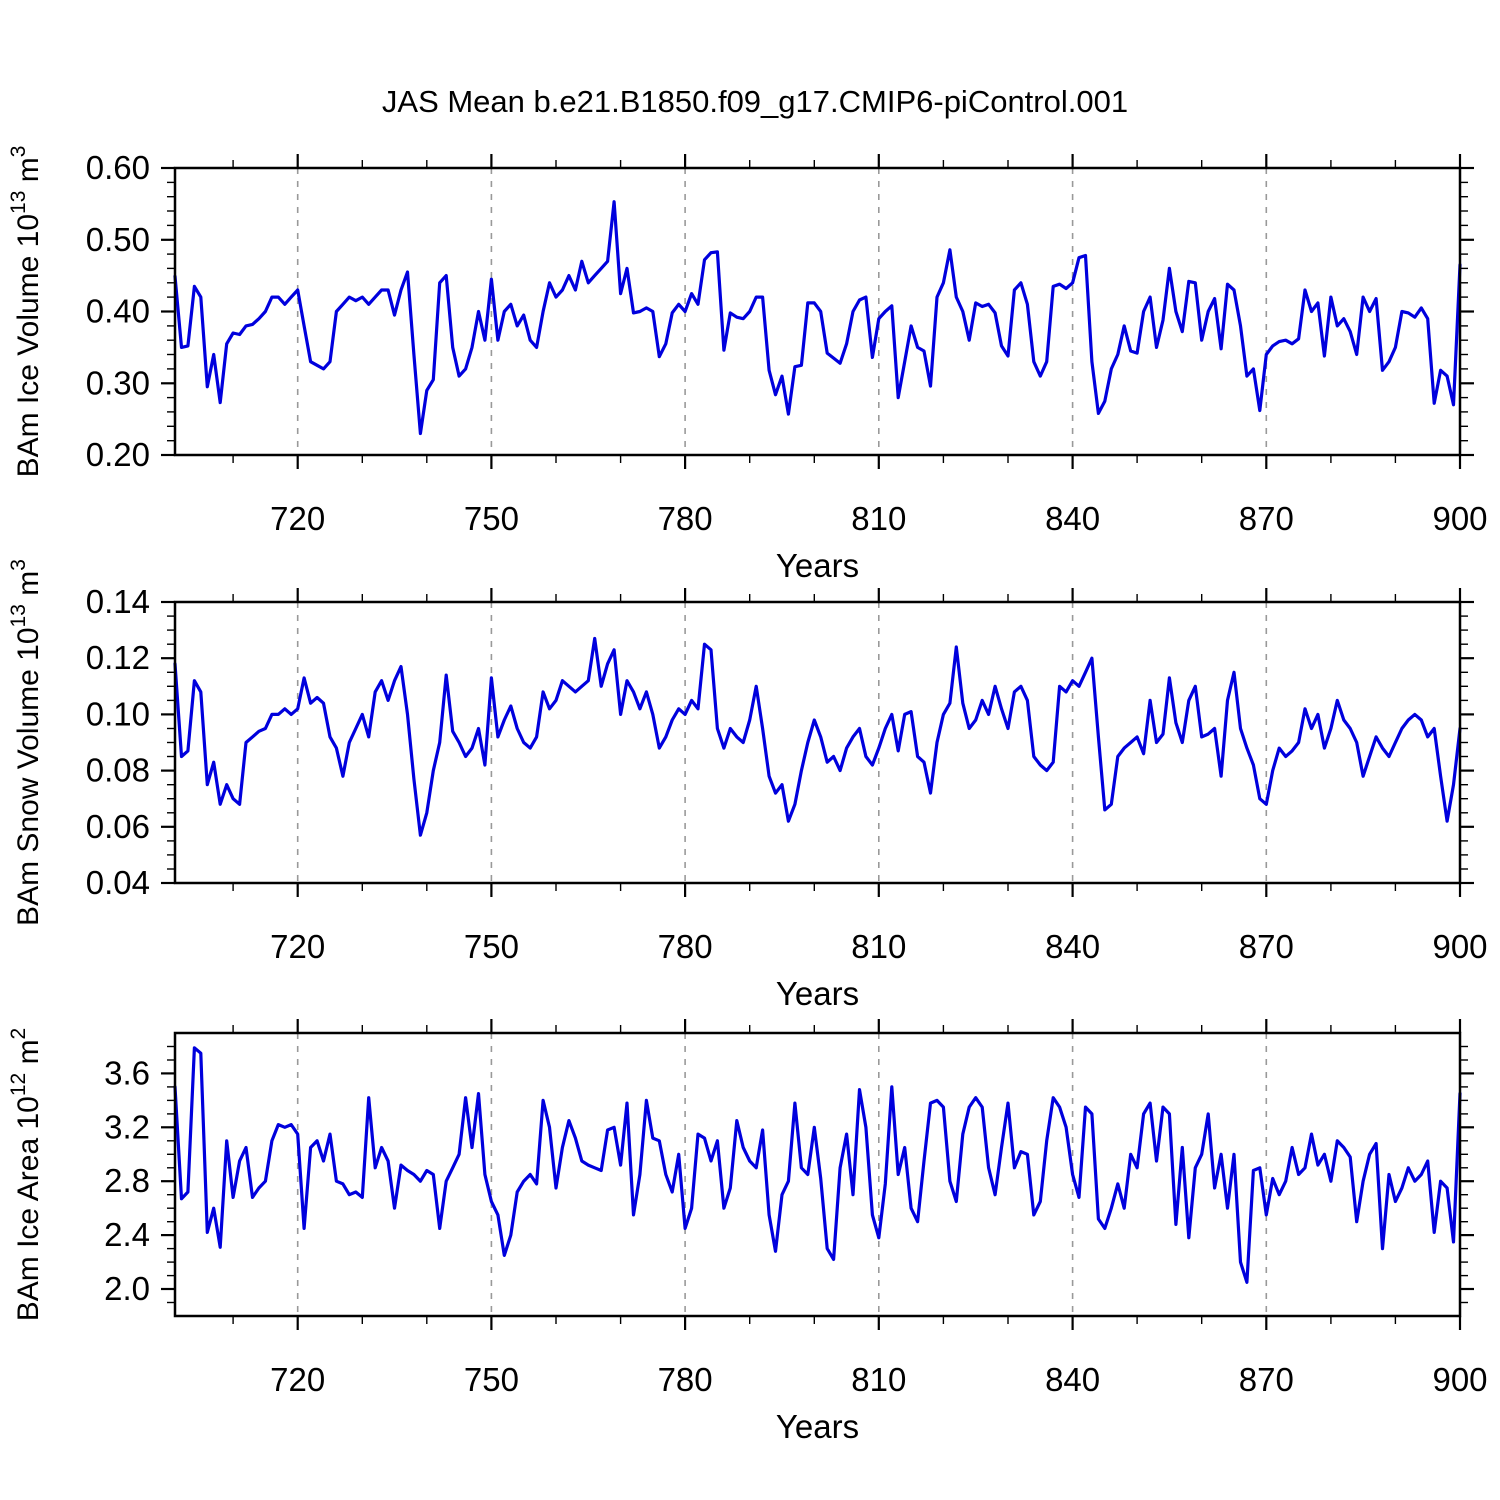  What do you see at coordinates (817, 565) in the screenshot?
I see `x-axis-label-years-top: Years` at bounding box center [817, 565].